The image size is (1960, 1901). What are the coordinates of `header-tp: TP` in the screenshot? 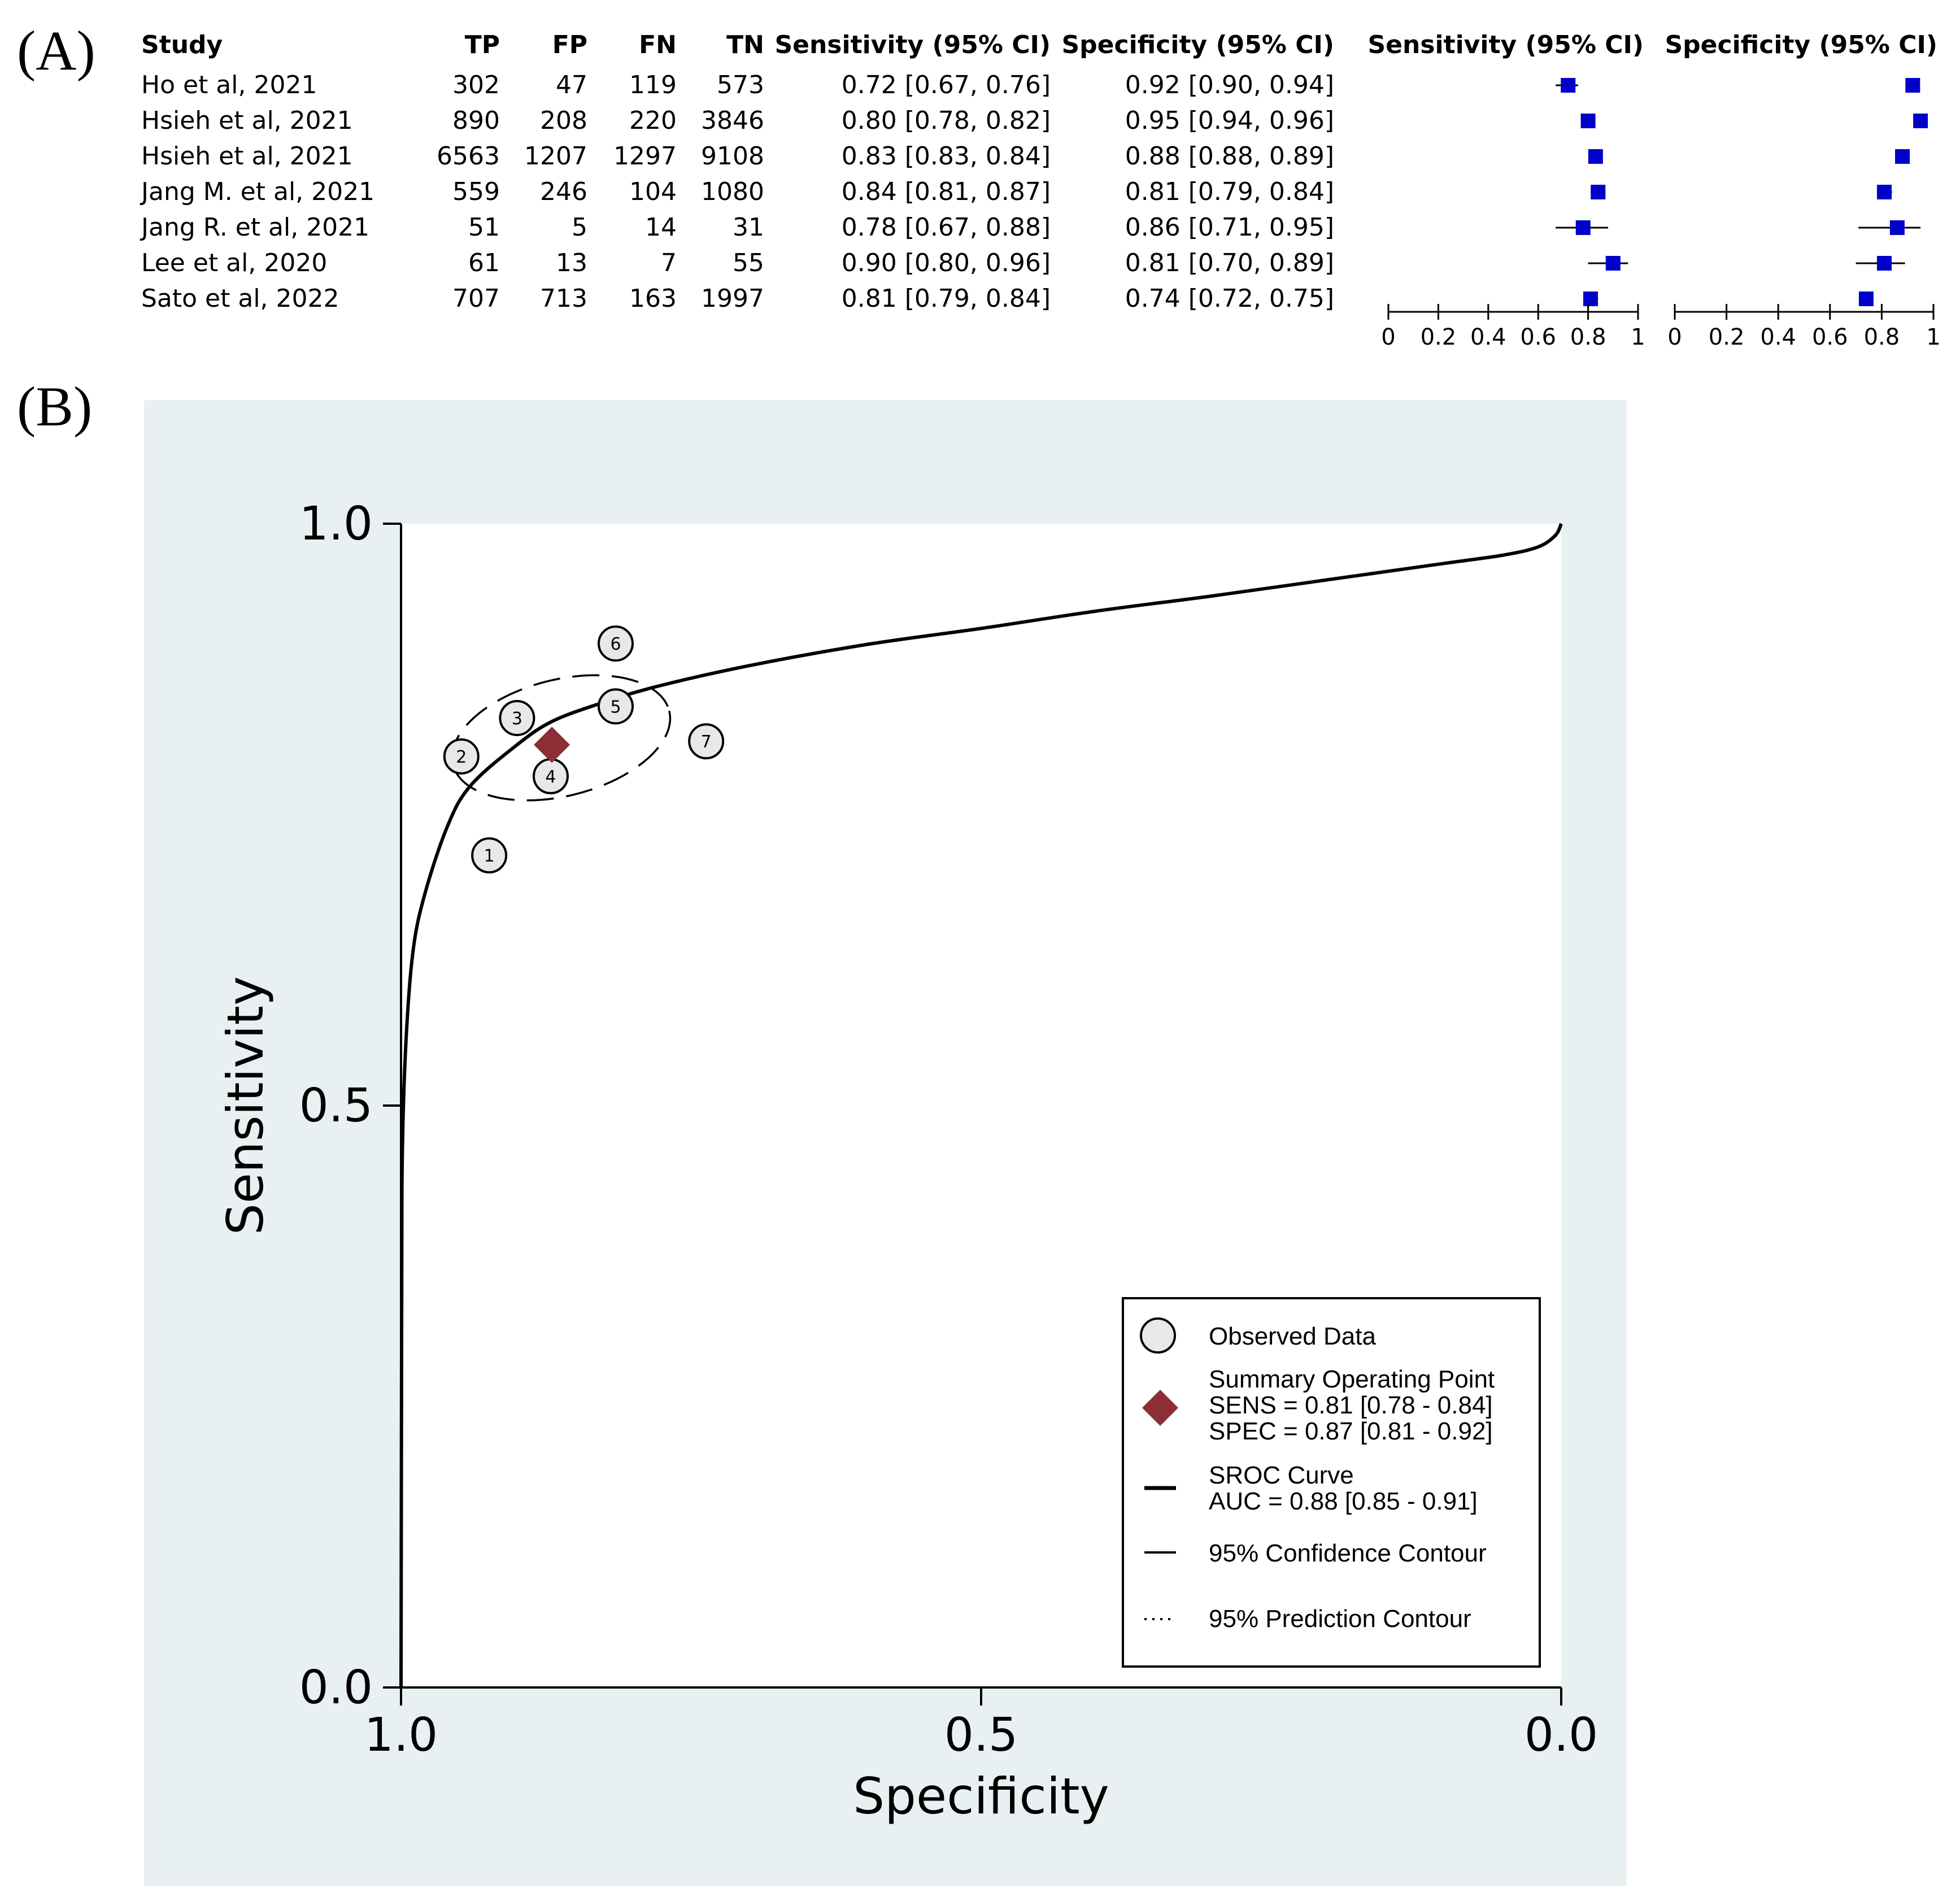 It's located at (483, 45).